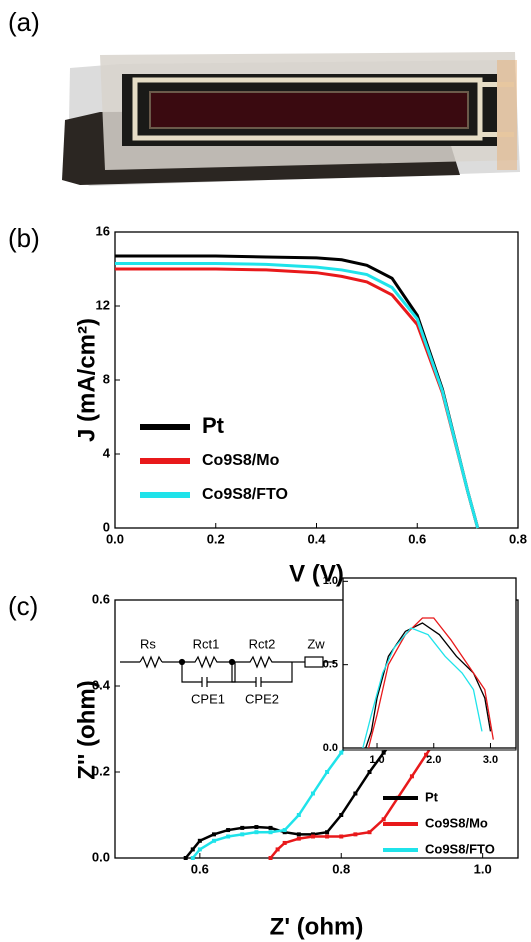 The width and height of the screenshot is (531, 942). Describe the element at coordinates (208, 698) in the screenshot. I see `circuit-label: CPE1` at that location.